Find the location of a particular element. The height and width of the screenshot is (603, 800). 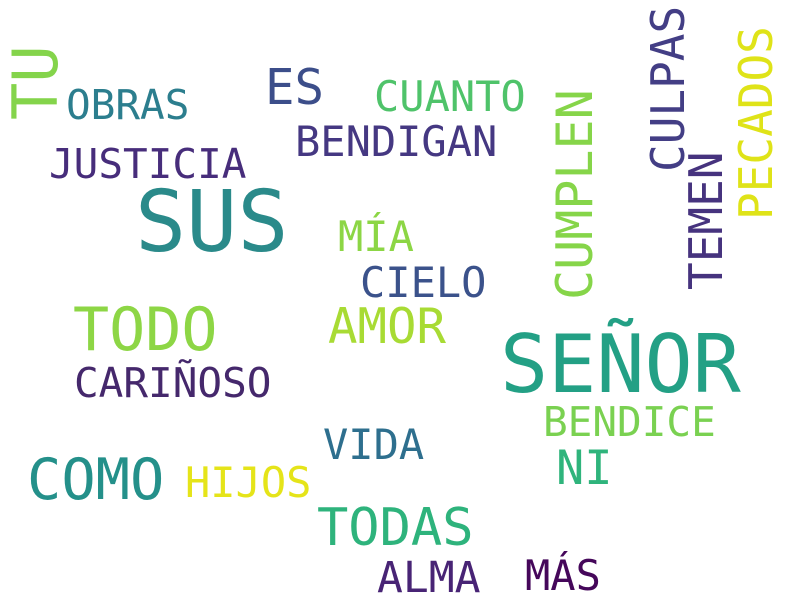

word-tu: TU is located at coordinates (36, 82).